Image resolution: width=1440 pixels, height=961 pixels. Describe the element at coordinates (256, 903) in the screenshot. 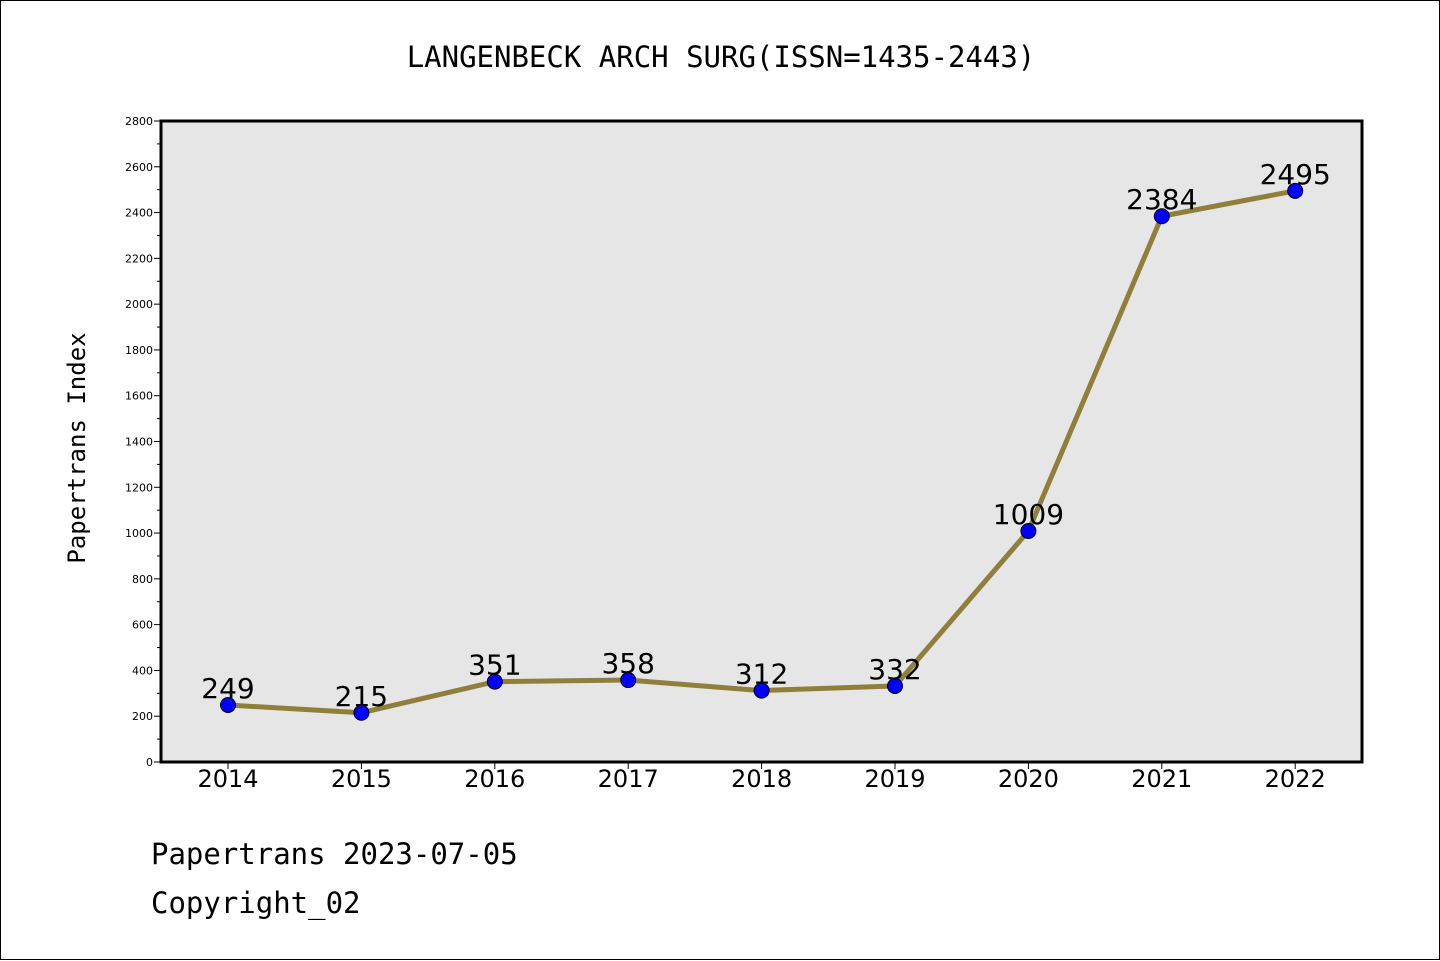

I see `footer-copyright: Copyright_02` at that location.